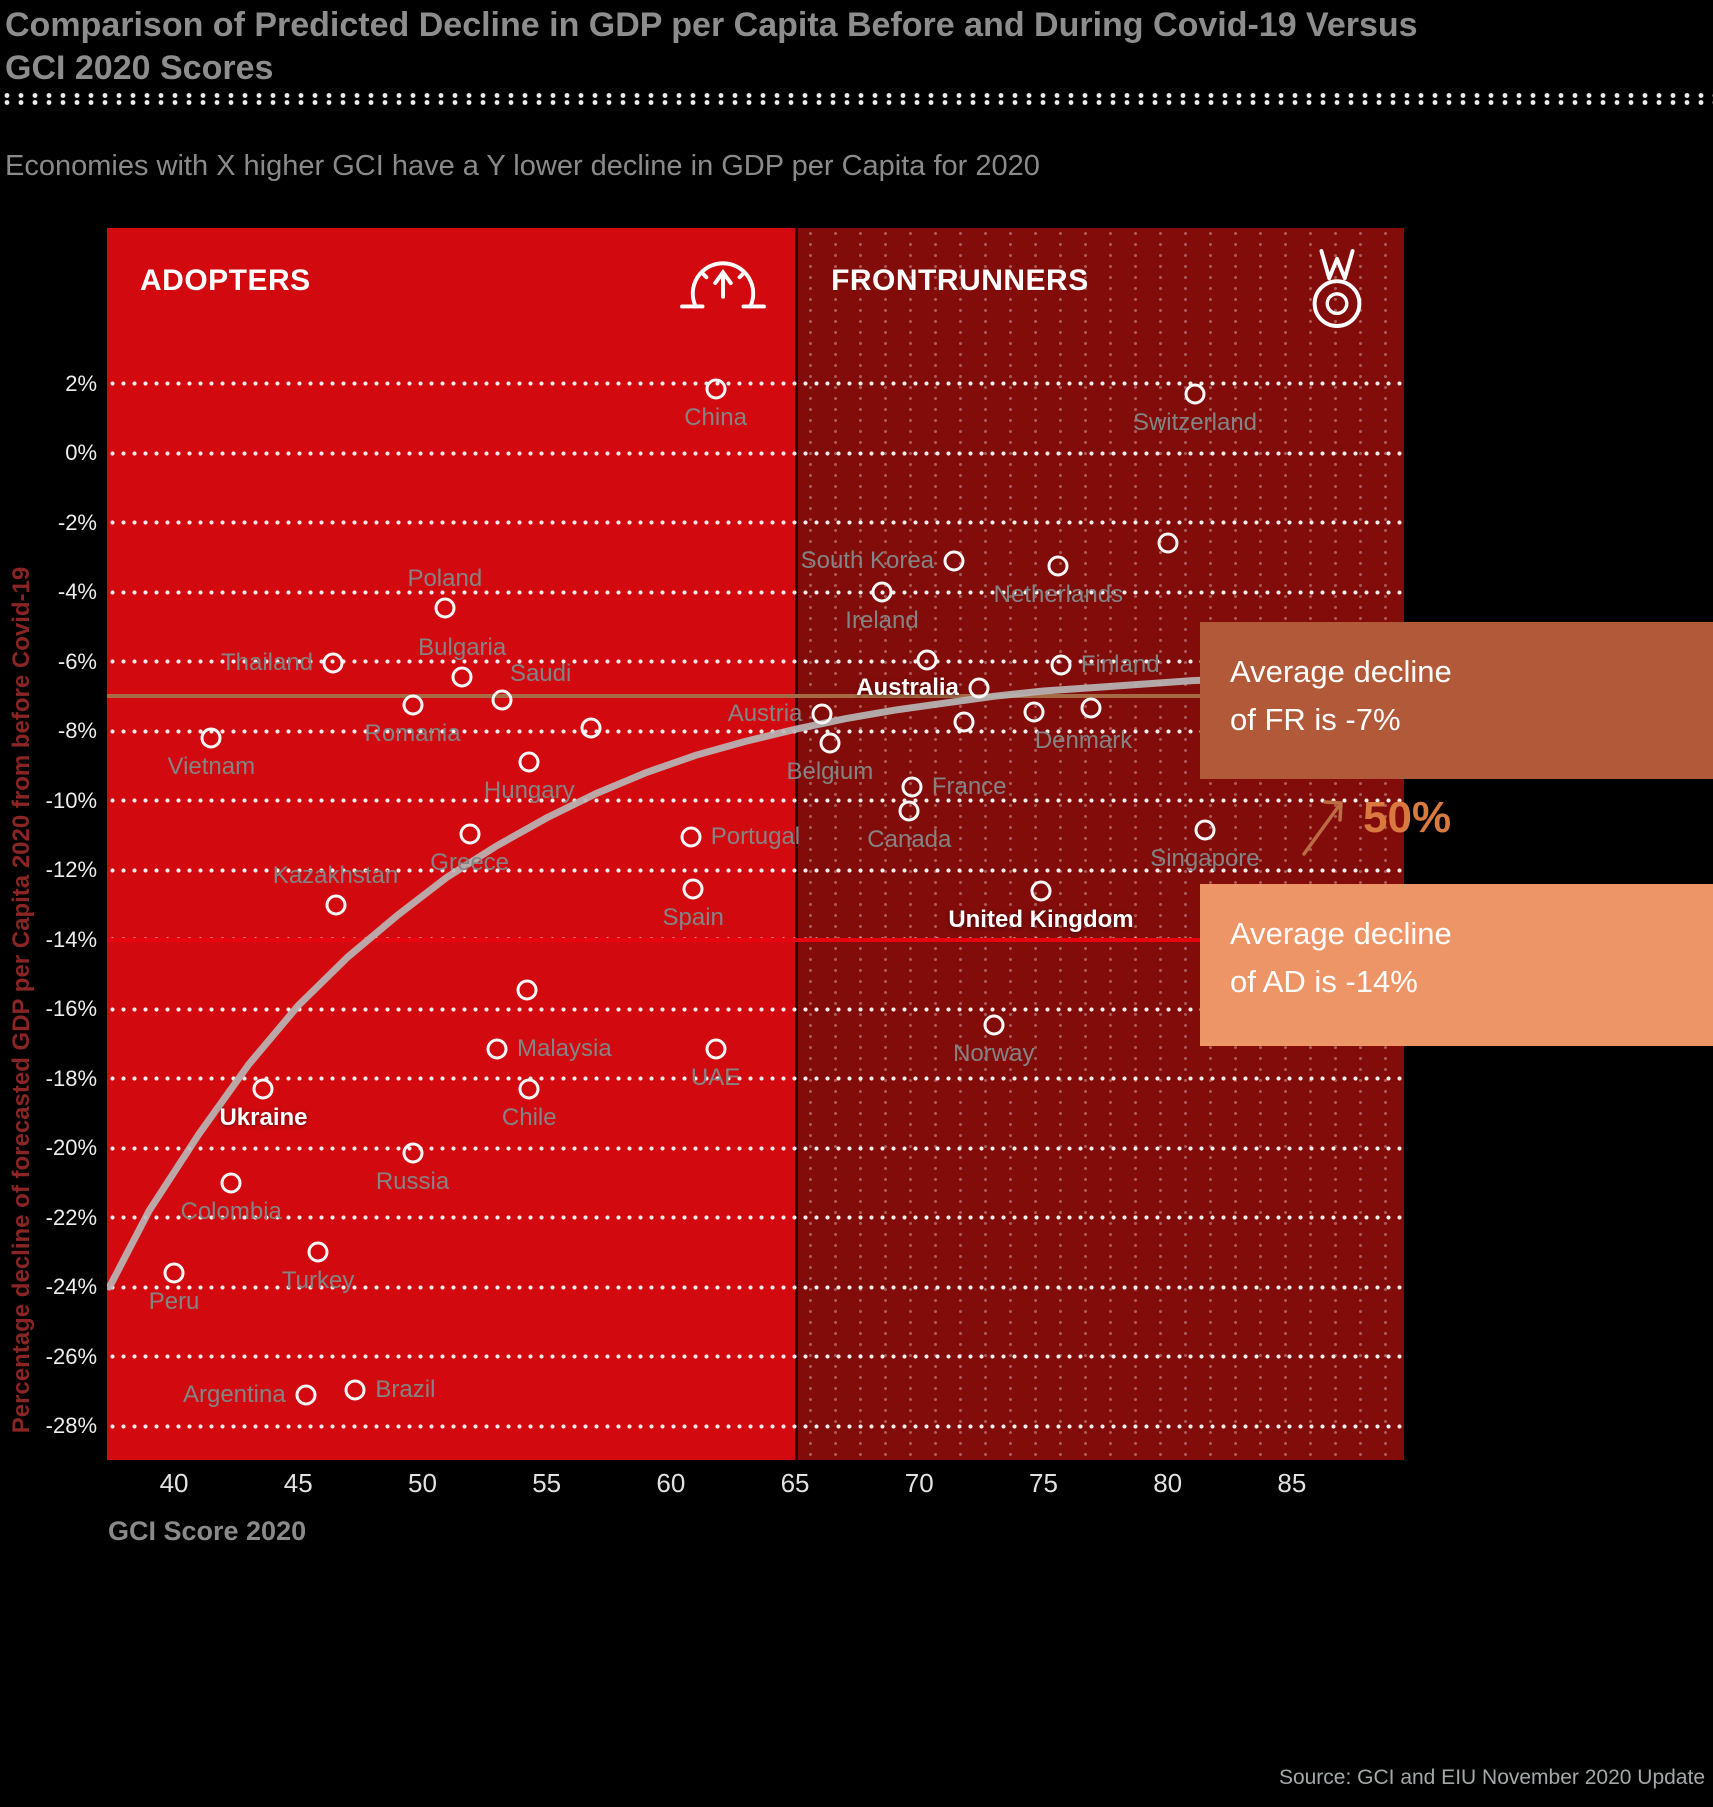  Describe the element at coordinates (336, 905) in the screenshot. I see `point-kazakhstan` at that location.